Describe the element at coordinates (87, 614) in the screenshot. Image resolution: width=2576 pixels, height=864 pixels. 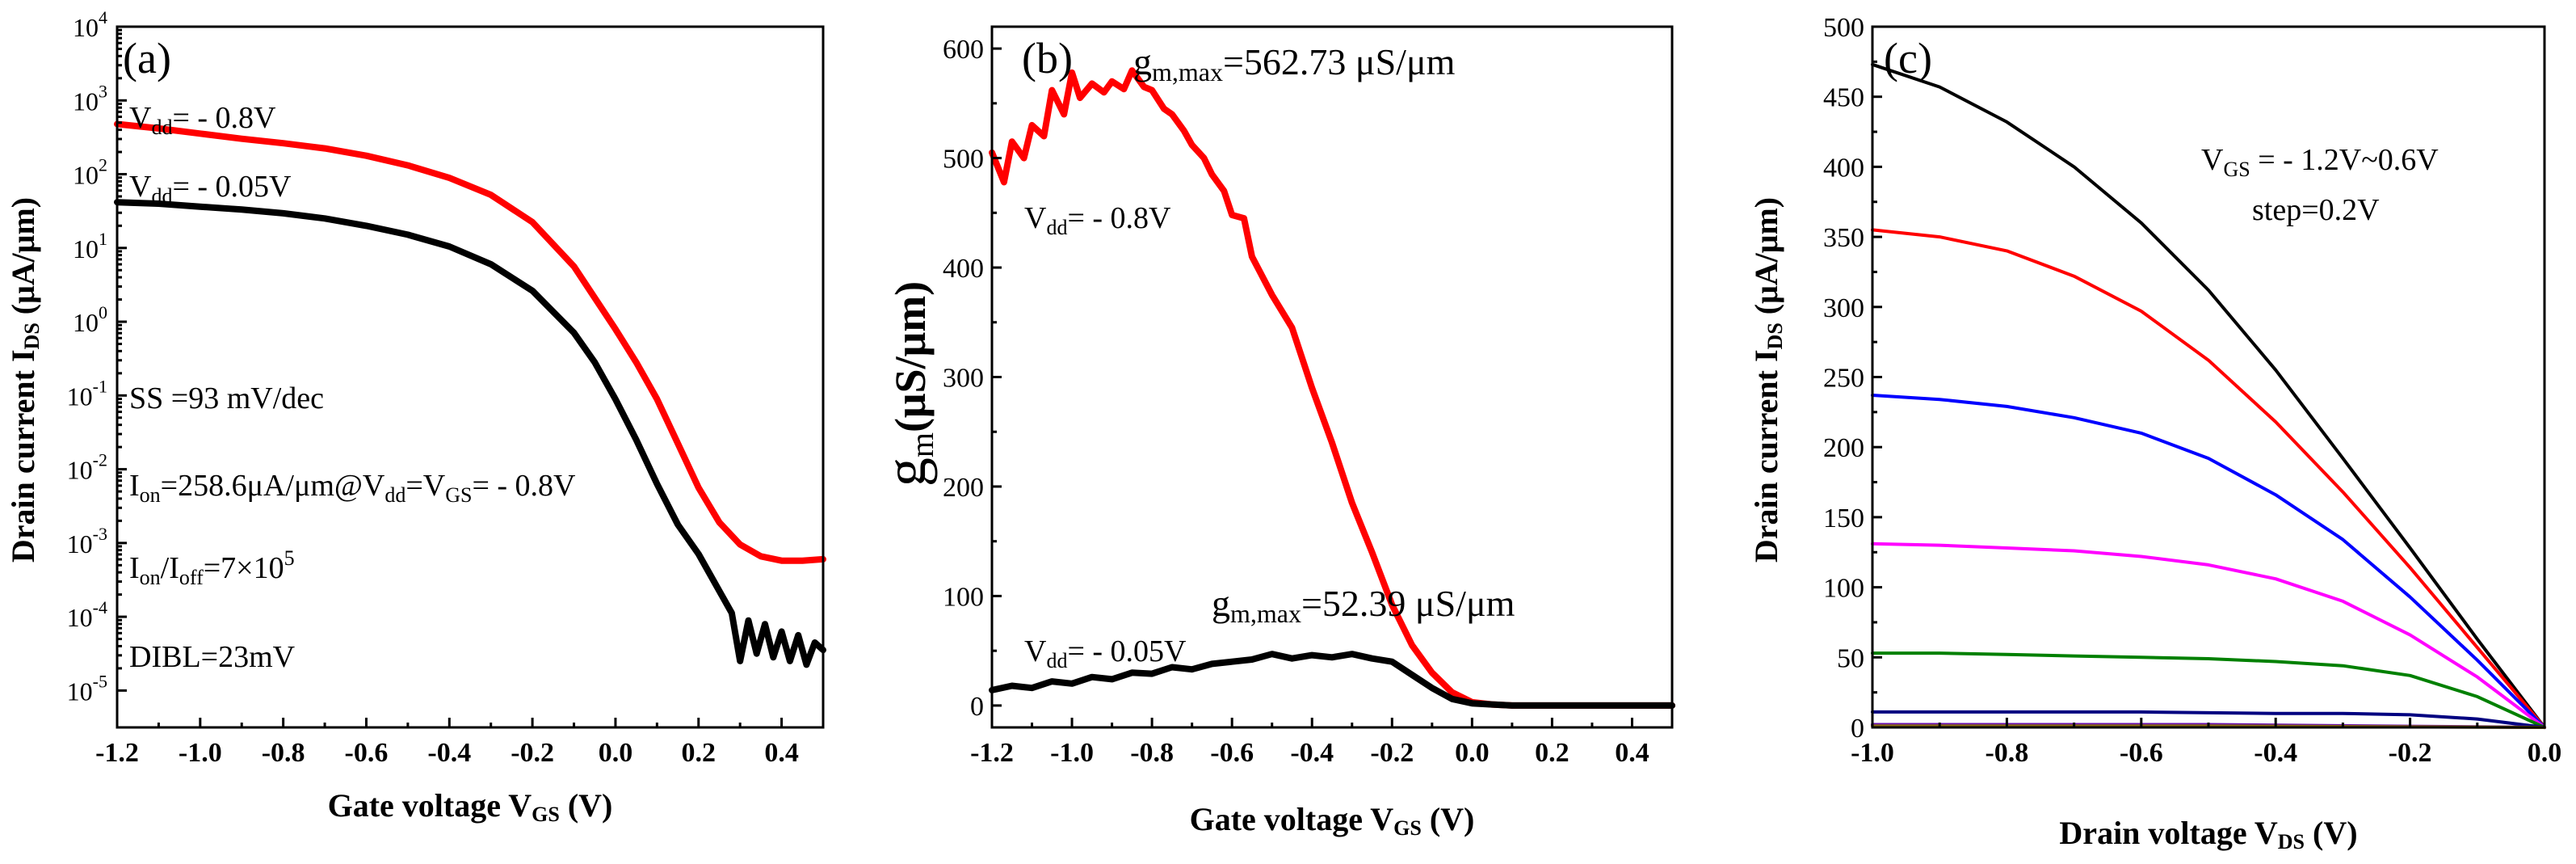
I see `panel-a-y-tick-label: 10⁻⁴` at that location.